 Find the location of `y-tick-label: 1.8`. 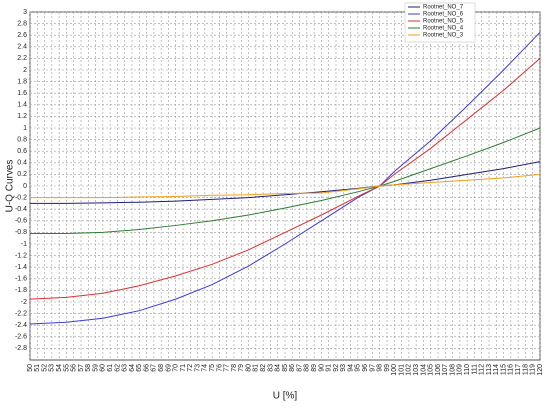

y-tick-label: 1.8 is located at coordinates (22, 81).